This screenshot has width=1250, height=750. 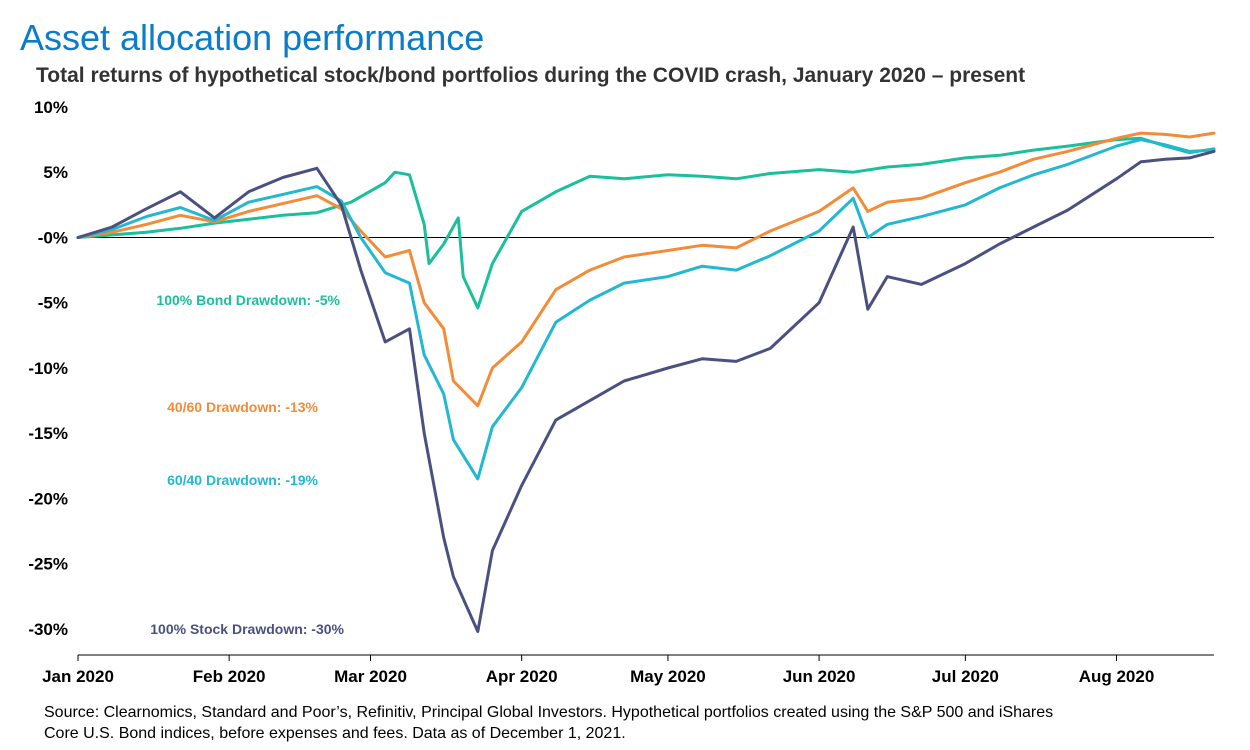 What do you see at coordinates (48, 498) in the screenshot?
I see `y-tick-label: -20%` at bounding box center [48, 498].